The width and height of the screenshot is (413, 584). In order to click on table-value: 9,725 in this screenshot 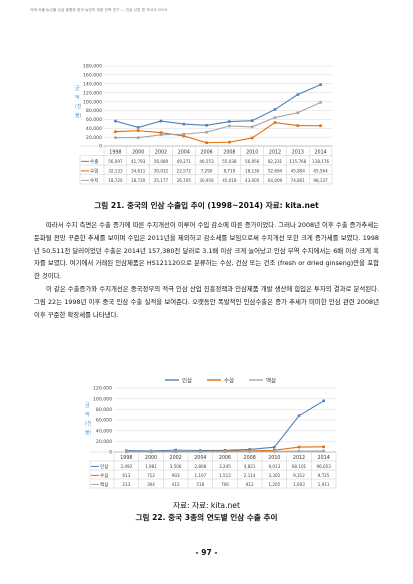, I will do `click(324, 475)`.